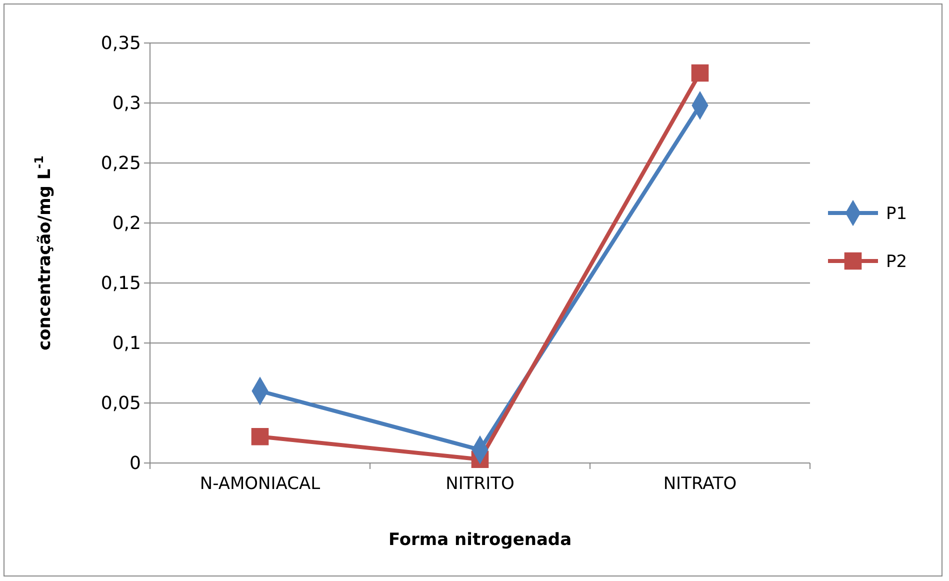 The width and height of the screenshot is (949, 581). Describe the element at coordinates (120, 163) in the screenshot. I see `y-tick-label: 0,25` at that location.